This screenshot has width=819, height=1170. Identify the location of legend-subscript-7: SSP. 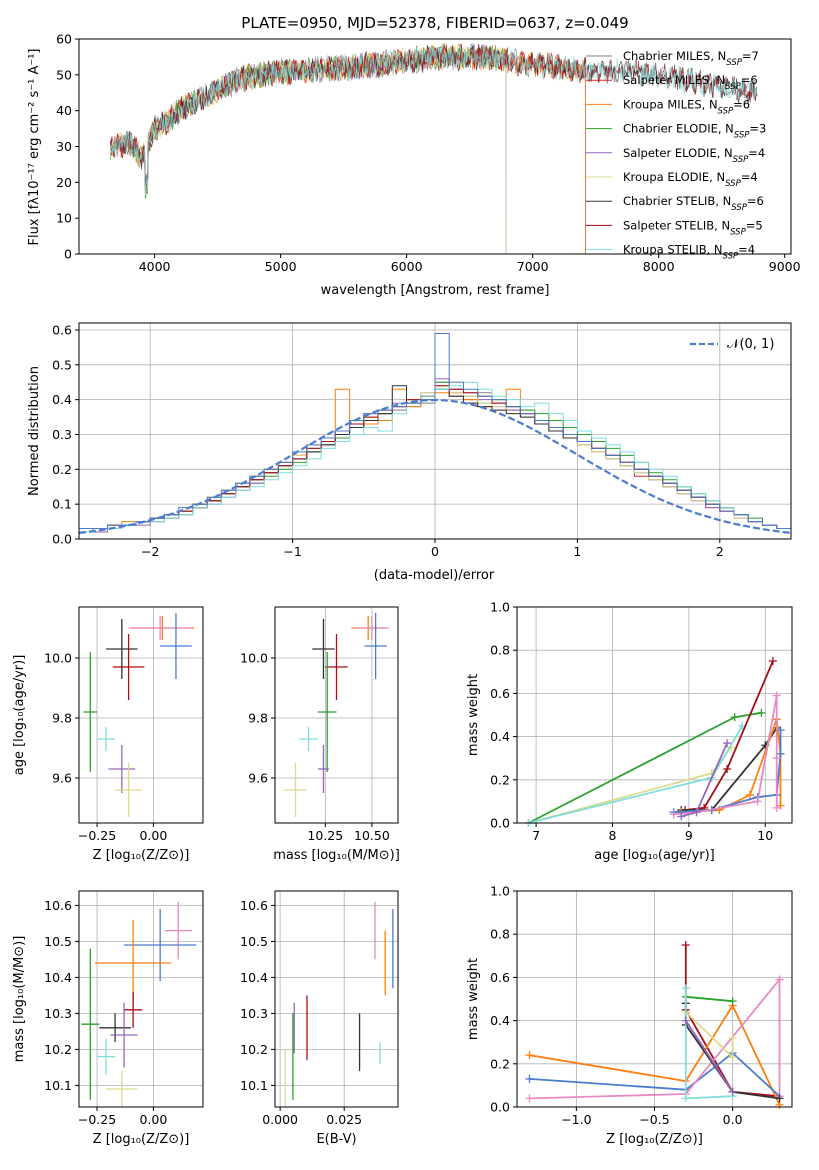
(738, 232).